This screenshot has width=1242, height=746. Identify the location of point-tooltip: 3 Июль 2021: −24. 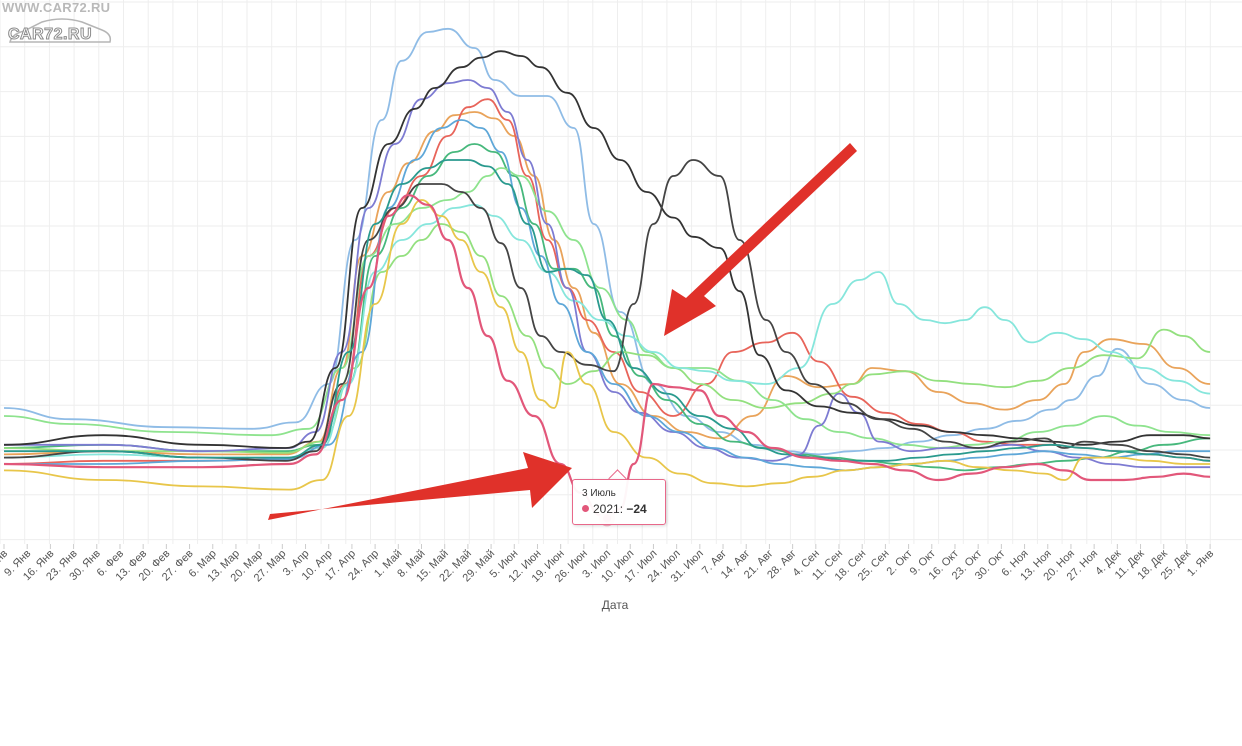
(619, 502).